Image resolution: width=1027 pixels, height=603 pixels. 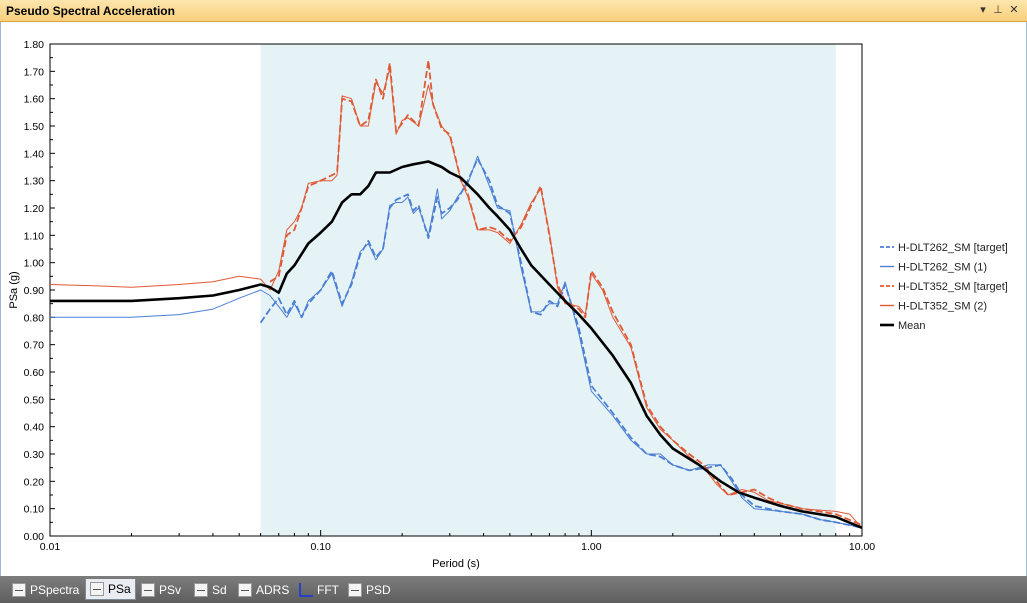 What do you see at coordinates (942, 307) in the screenshot?
I see `legend-entry-3: H-DLT352_SM (2)` at bounding box center [942, 307].